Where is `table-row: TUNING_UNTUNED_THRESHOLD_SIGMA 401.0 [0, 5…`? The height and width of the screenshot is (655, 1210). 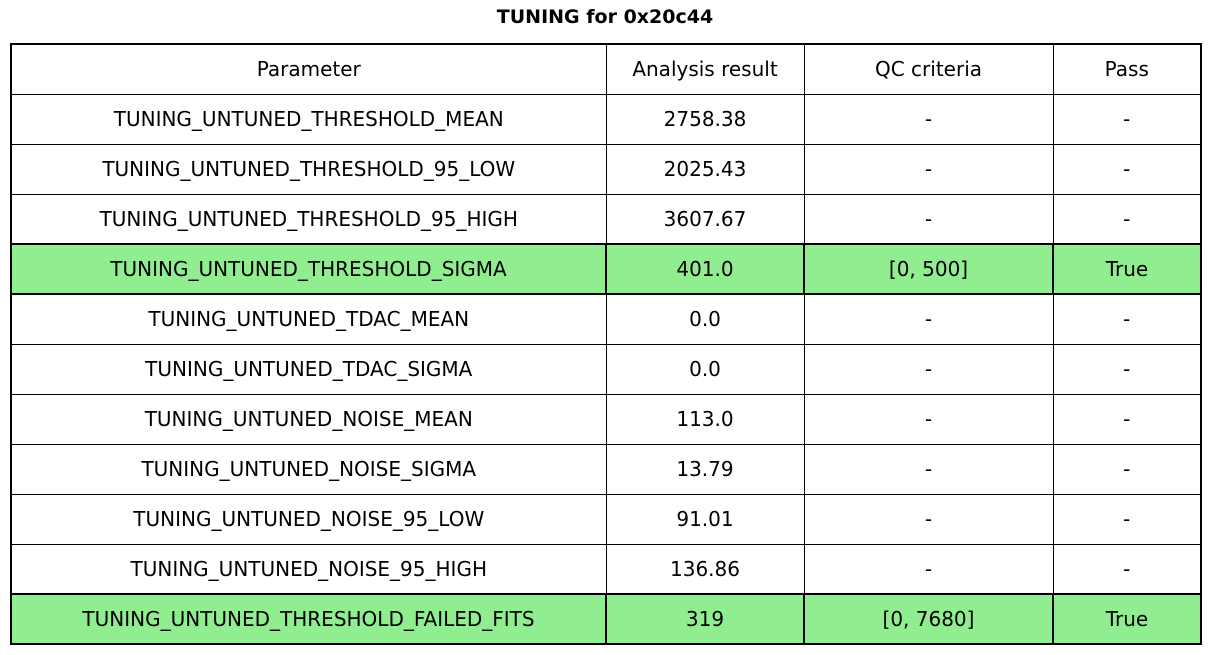
table-row: TUNING_UNTUNED_THRESHOLD_SIGMA 401.0 [0, 5… is located at coordinates (606, 269).